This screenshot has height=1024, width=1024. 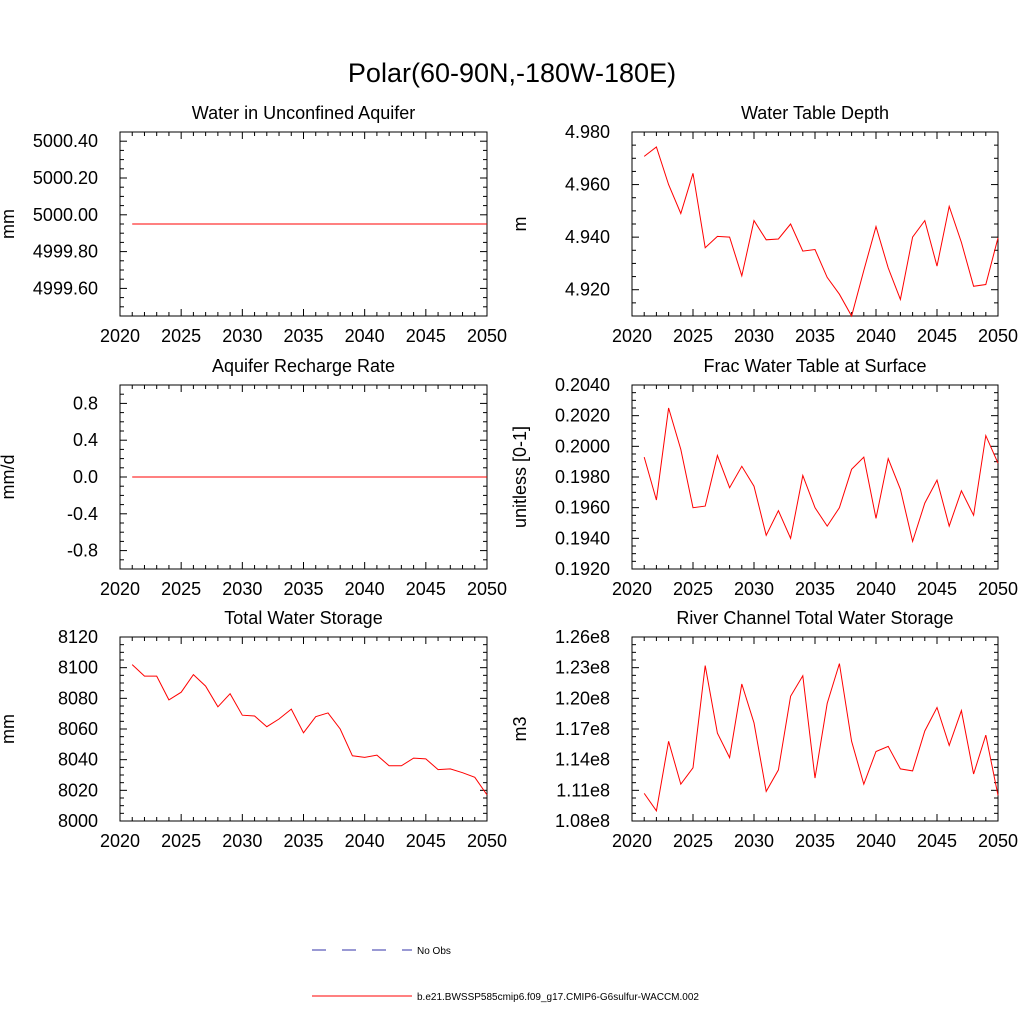 I want to click on chart-title: River Channel Total Water Storage, so click(x=814, y=618).